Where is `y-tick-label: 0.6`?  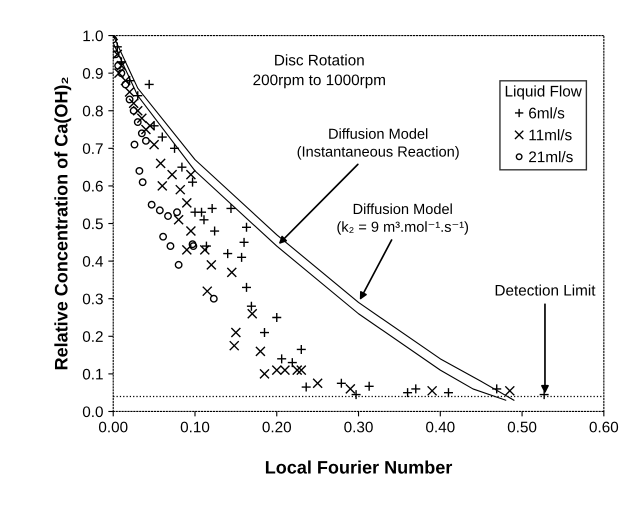 y-tick-label: 0.6 is located at coordinates (92, 186).